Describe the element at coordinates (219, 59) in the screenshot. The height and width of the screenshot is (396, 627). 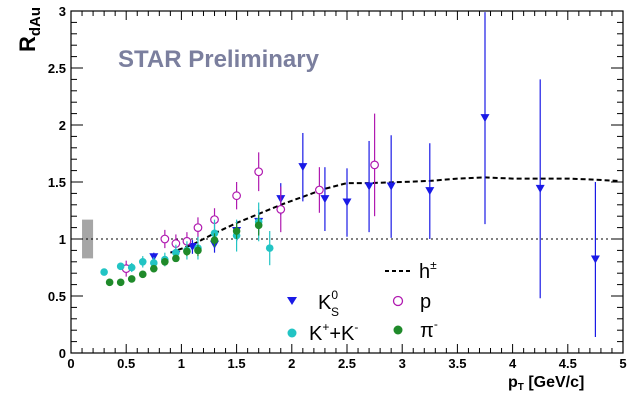
I see `watermark-text: STAR Preliminary` at that location.